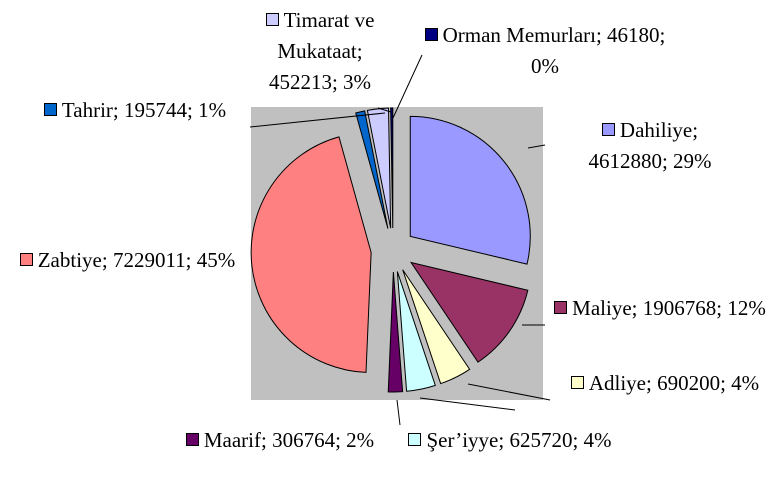 This screenshot has height=487, width=776. I want to click on label-text: Zabtiye; 7229011; 45%, so click(136, 260).